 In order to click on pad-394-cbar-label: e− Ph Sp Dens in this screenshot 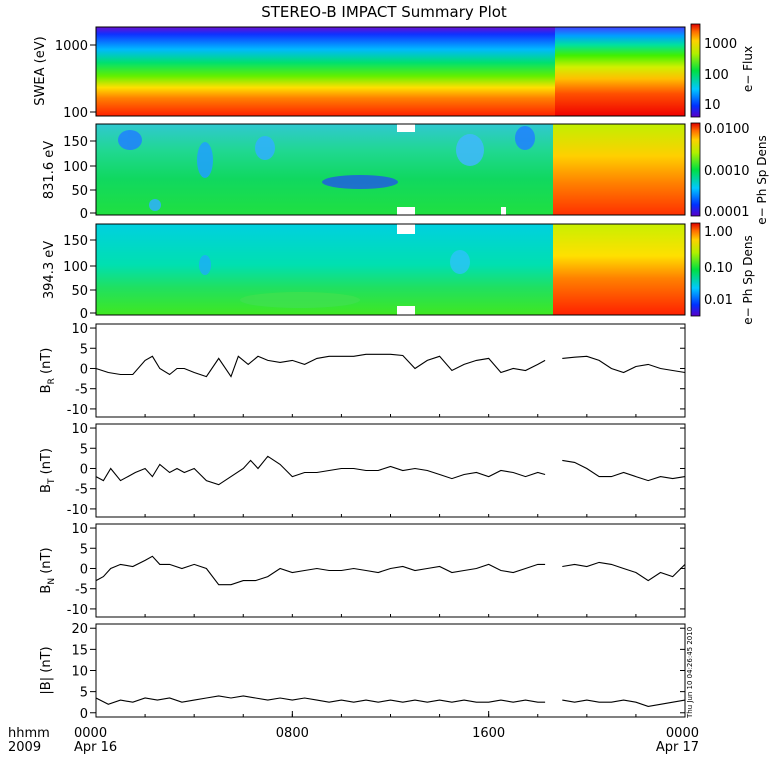, I will do `click(748, 279)`.